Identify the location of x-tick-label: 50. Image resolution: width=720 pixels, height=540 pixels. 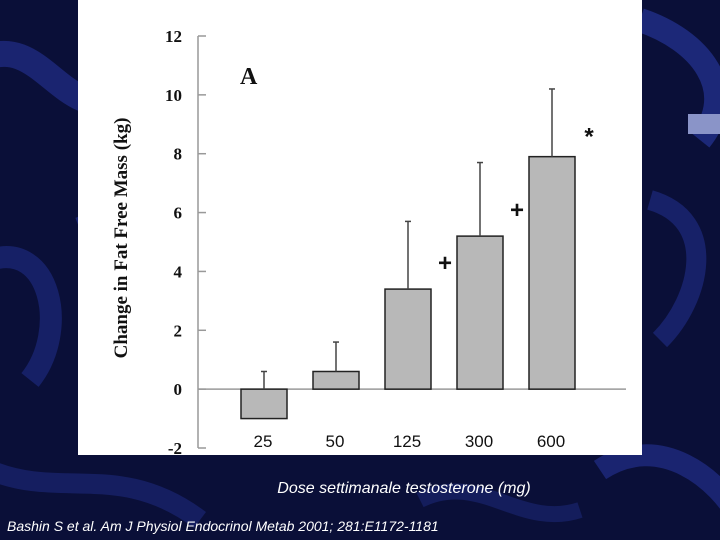
(335, 441).